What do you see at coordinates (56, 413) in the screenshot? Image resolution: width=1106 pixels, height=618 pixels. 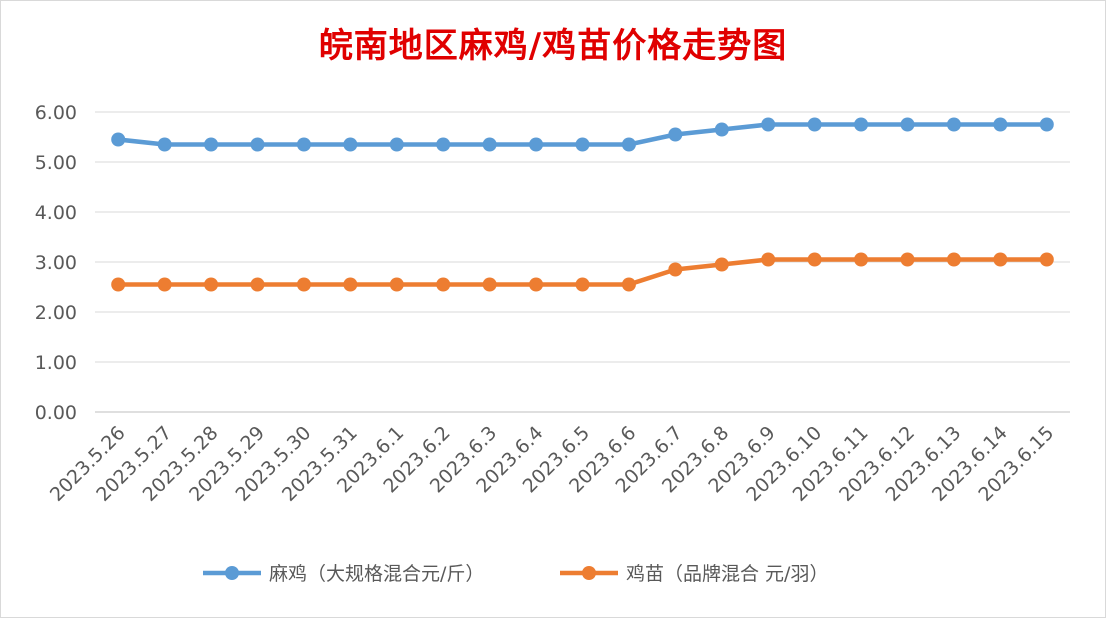 I see `y-tick-label: 0.00` at bounding box center [56, 413].